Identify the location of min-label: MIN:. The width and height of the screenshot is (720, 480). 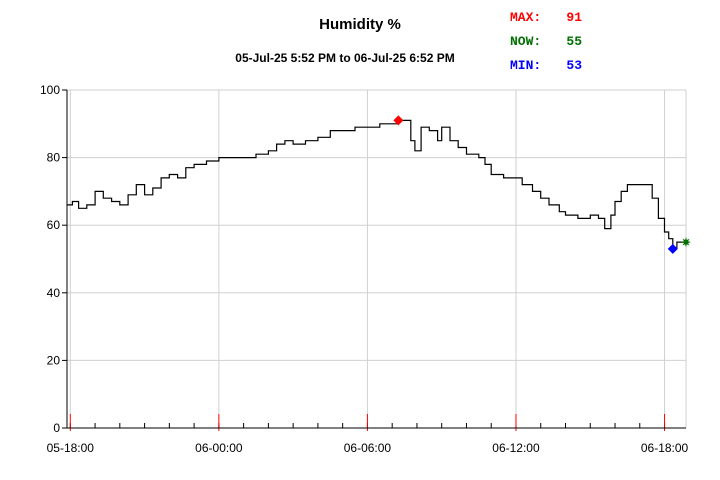
(525, 65).